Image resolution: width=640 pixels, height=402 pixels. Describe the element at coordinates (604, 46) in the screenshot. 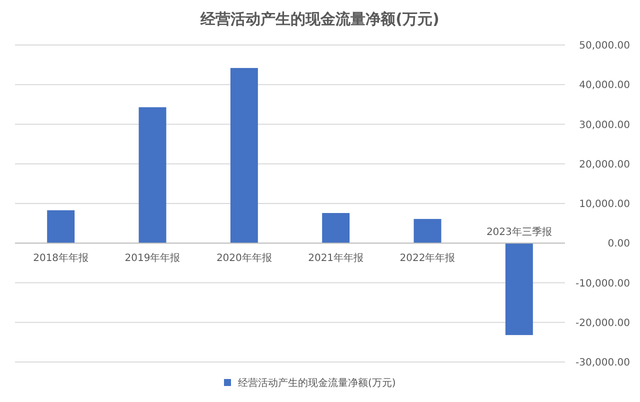

I see `y-tick-label: 50,000.00` at that location.